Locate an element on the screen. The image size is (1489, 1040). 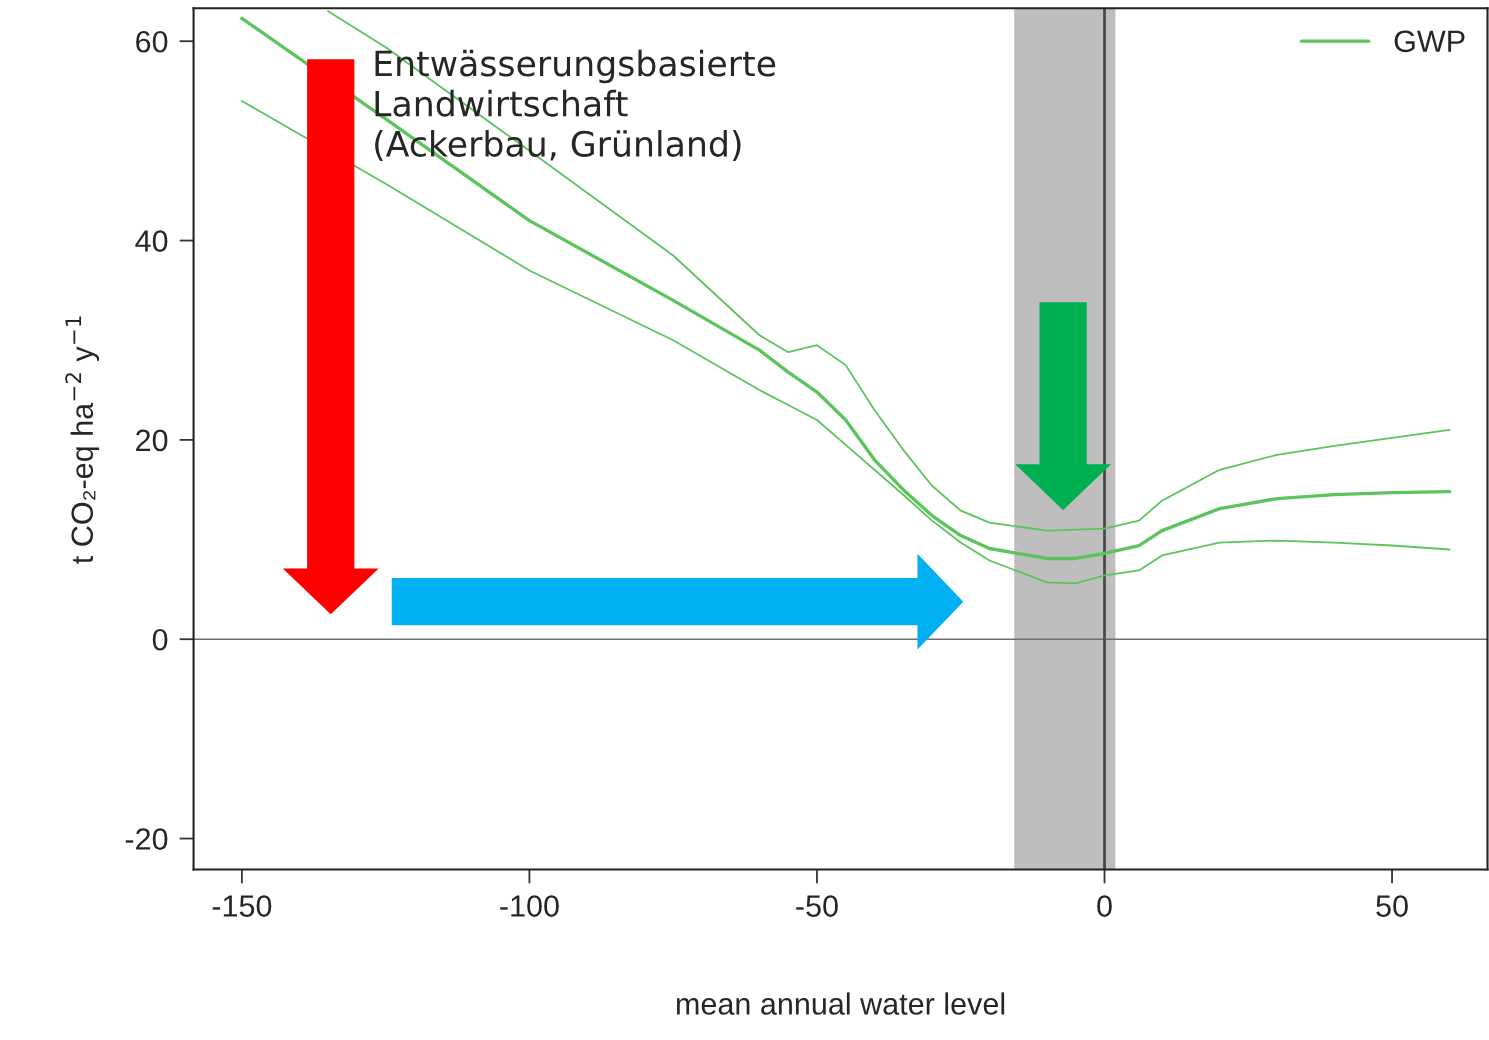
y-tick-label: 60 is located at coordinates (152, 41).